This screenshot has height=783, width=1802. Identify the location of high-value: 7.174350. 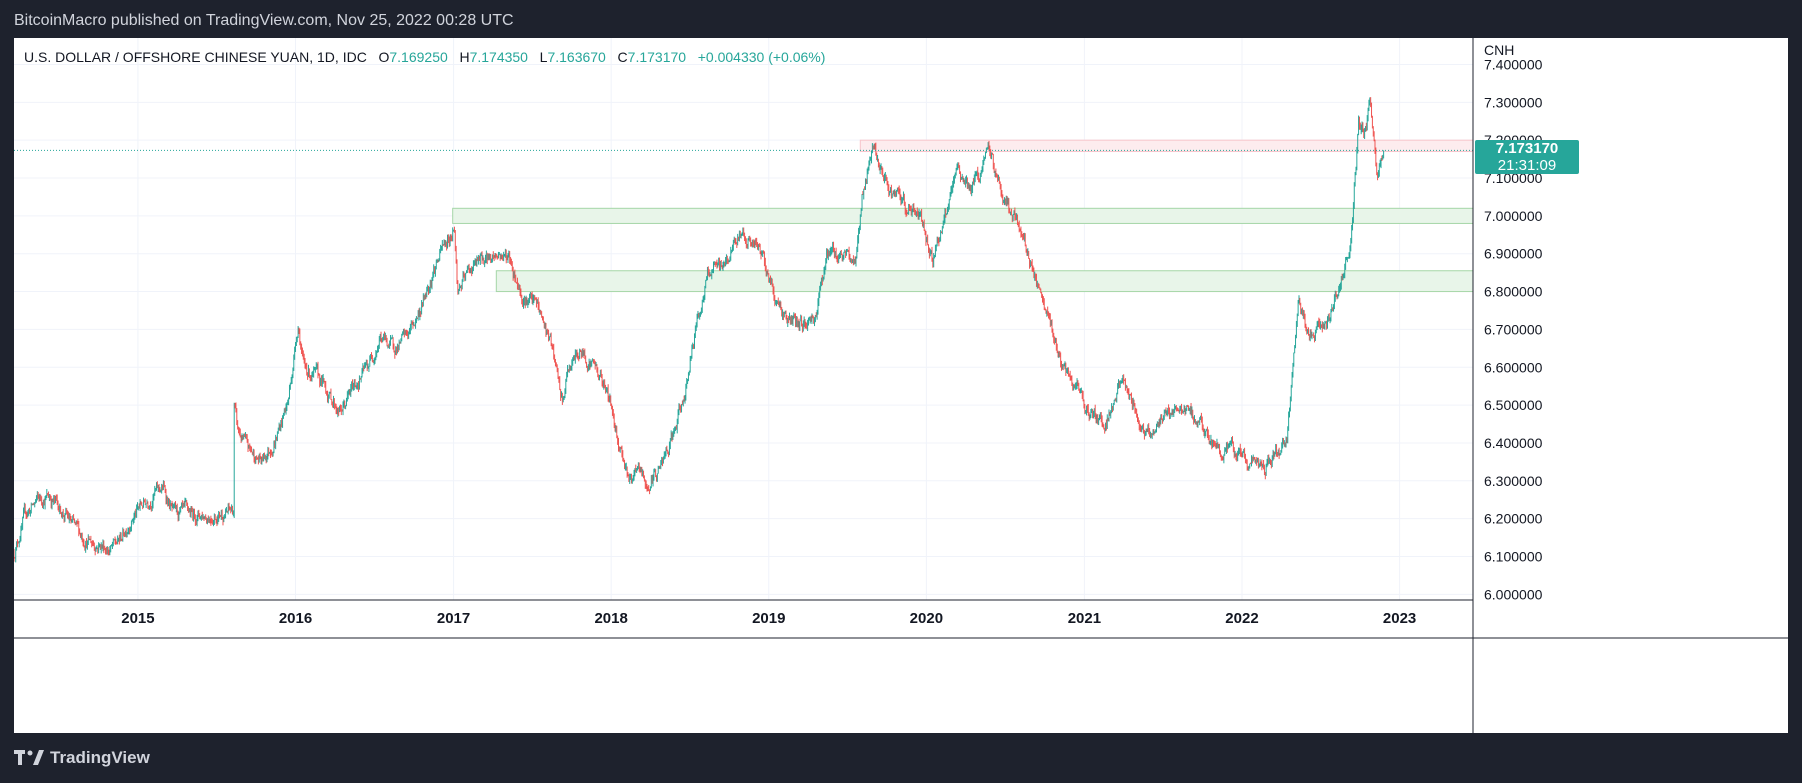
(498, 57).